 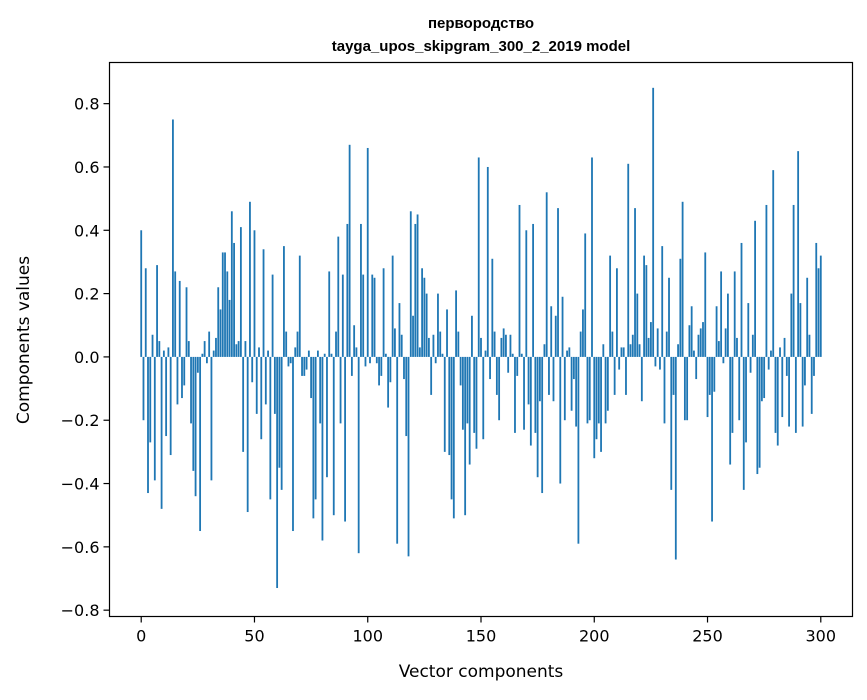 What do you see at coordinates (80, 420) in the screenshot?
I see `y-tick-label: −0.2` at bounding box center [80, 420].